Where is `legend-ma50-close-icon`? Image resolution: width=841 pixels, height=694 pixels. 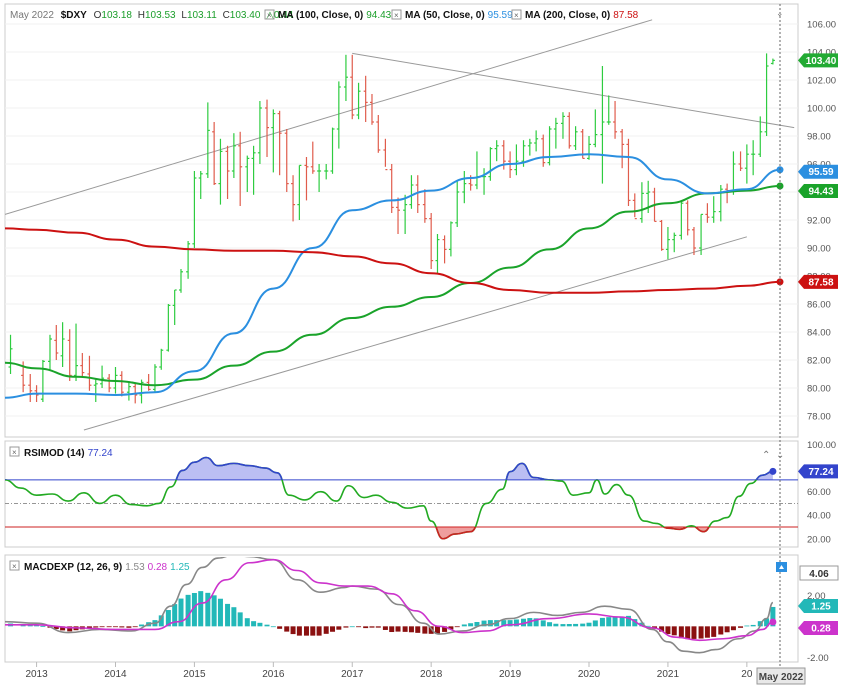 legend-ma50-close-icon is located at coordinates (396, 14).